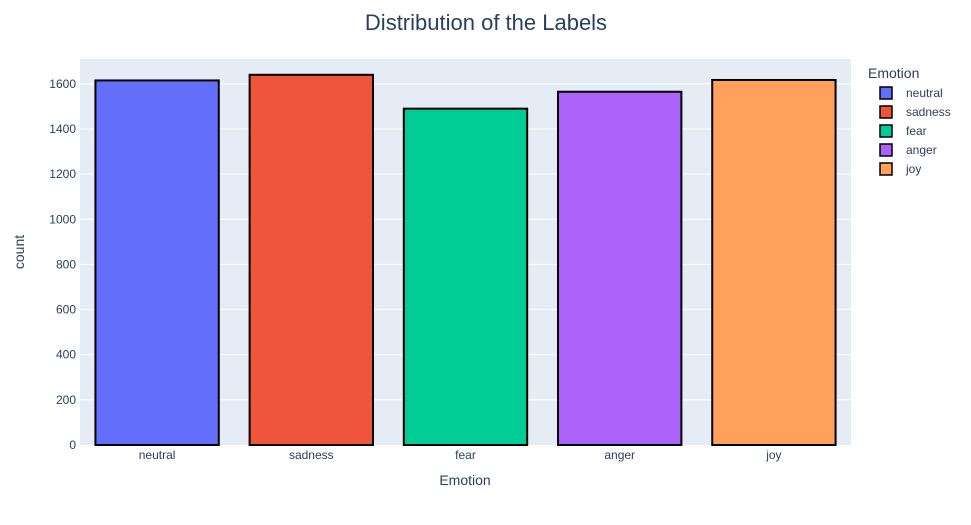  What do you see at coordinates (916, 131) in the screenshot?
I see `legend-label: fear` at bounding box center [916, 131].